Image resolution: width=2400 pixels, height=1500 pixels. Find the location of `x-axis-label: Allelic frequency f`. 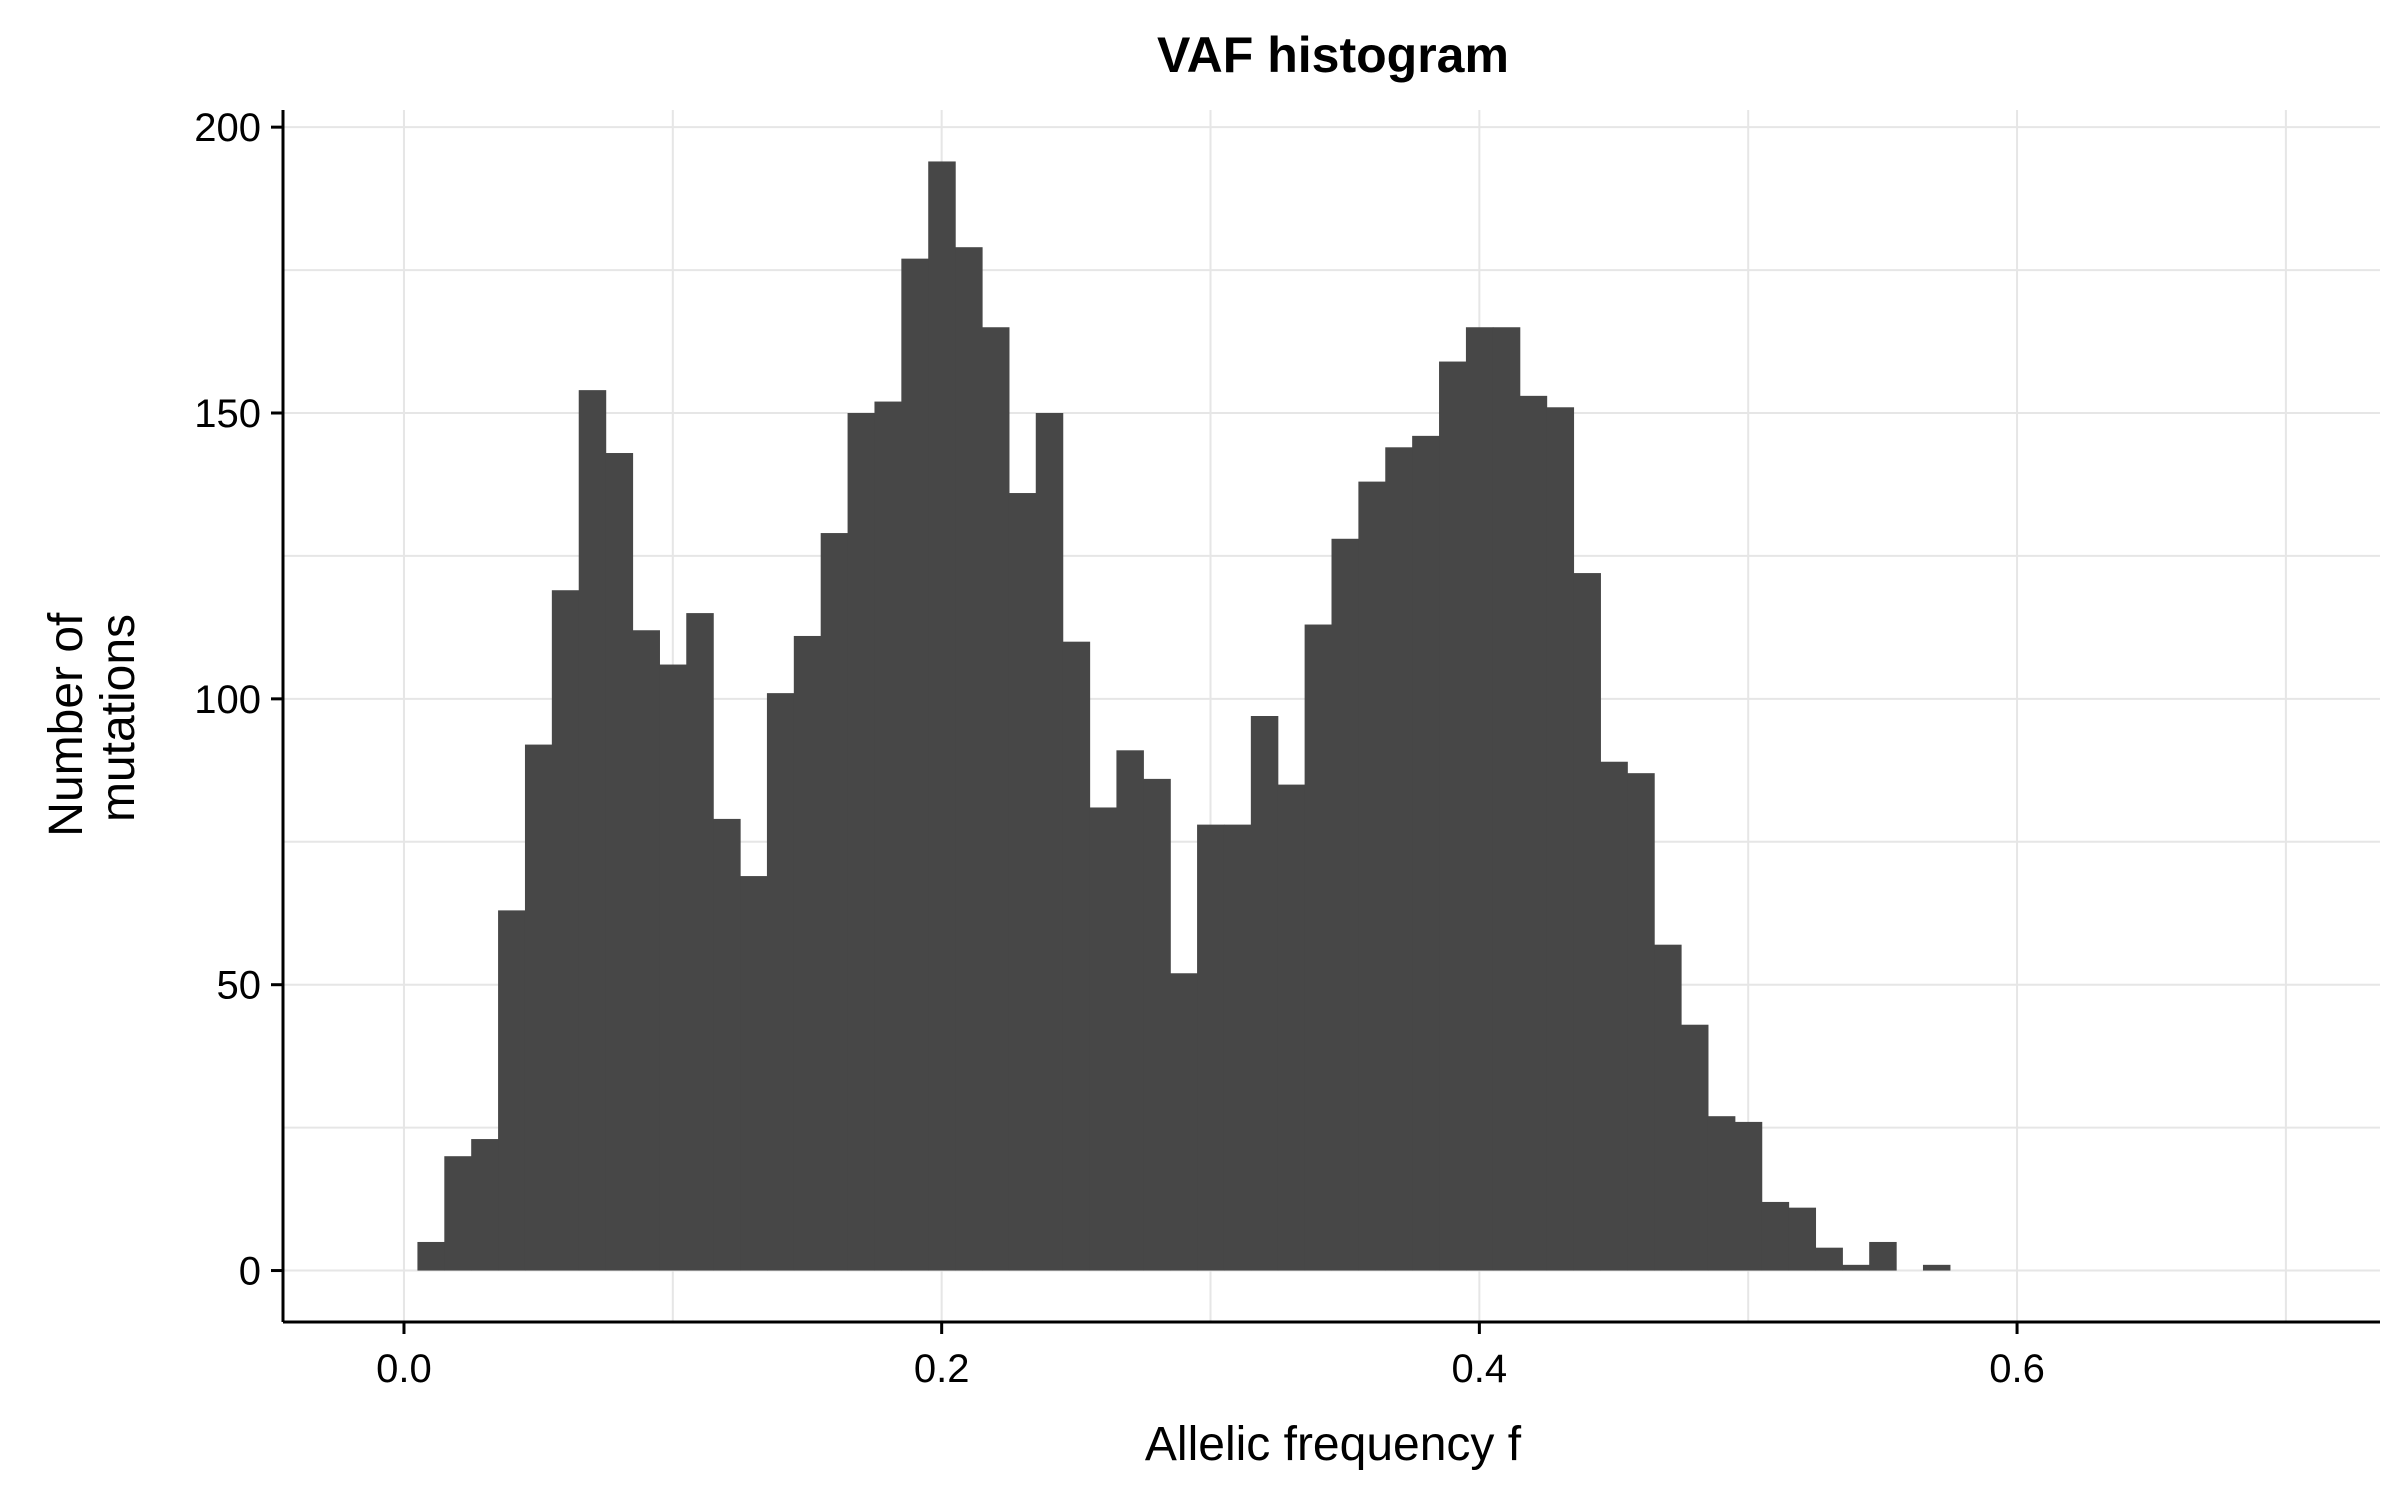

x-axis-label: Allelic frequency f is located at coordinates (1333, 1444).